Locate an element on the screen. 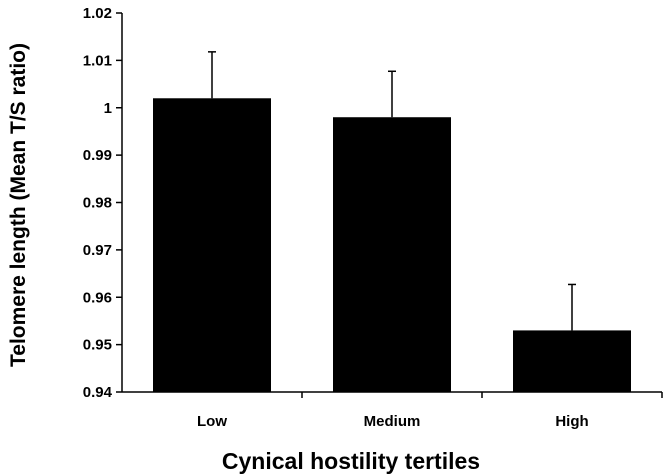 Image resolution: width=670 pixels, height=476 pixels. x-axis-tick-labels: Low Medium High is located at coordinates (393, 421).